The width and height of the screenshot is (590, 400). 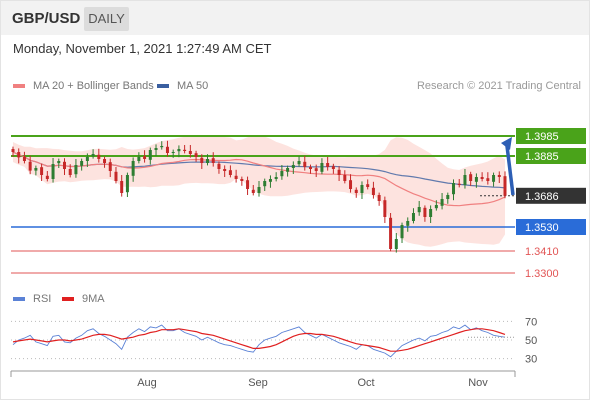 I want to click on ma9-swatch, so click(x=68, y=299).